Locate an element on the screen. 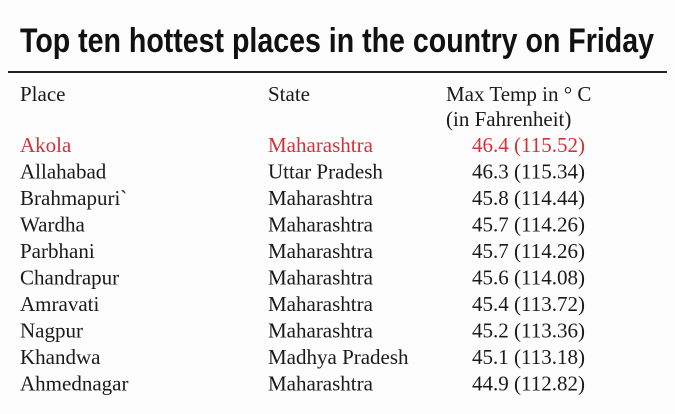 The width and height of the screenshot is (675, 414). place-cell: Akola is located at coordinates (46, 145).